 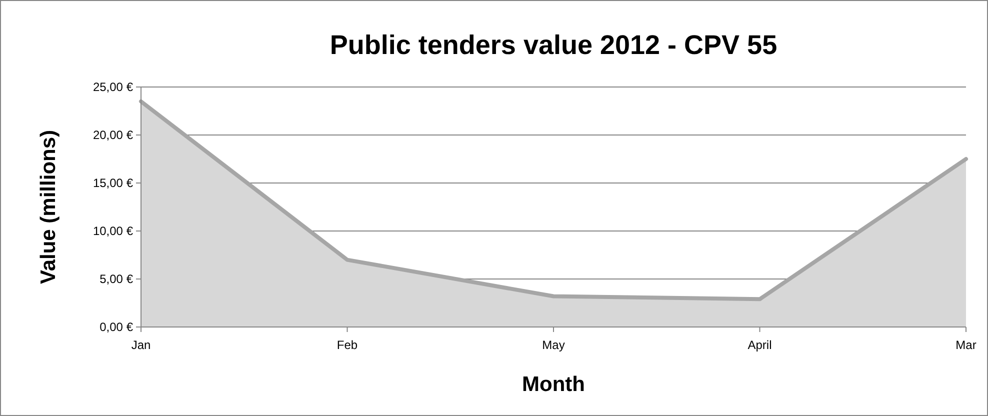 I want to click on x-tick-label: Feb, so click(x=347, y=345).